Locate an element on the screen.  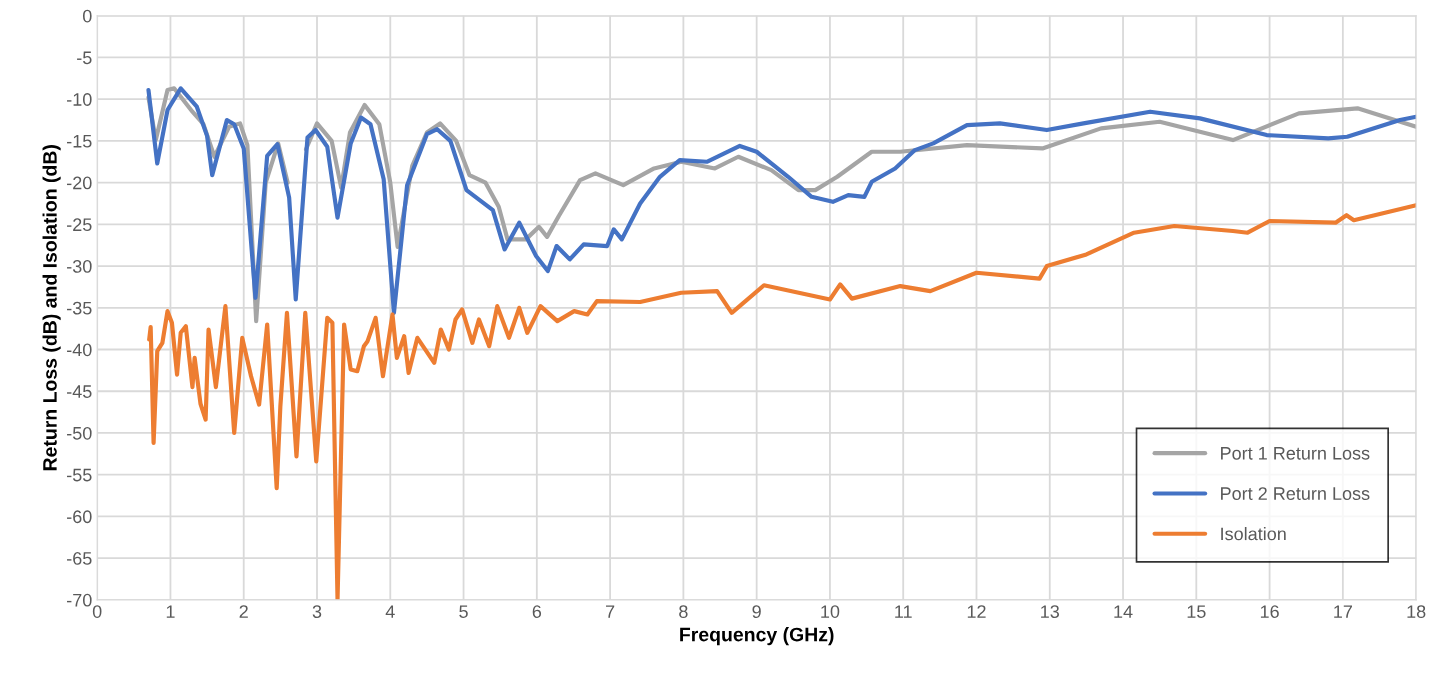
y-tick-label: -50 is located at coordinates (79, 433).